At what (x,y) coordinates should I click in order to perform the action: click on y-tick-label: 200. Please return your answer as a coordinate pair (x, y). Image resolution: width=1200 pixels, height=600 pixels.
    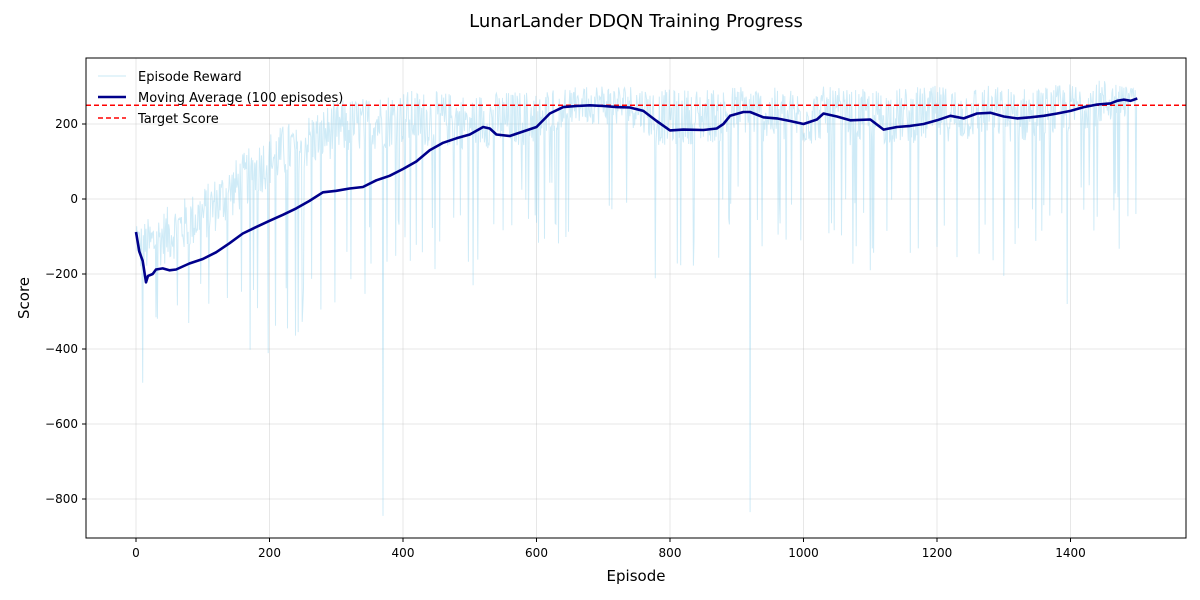
    Looking at the image, I should click on (66, 124).